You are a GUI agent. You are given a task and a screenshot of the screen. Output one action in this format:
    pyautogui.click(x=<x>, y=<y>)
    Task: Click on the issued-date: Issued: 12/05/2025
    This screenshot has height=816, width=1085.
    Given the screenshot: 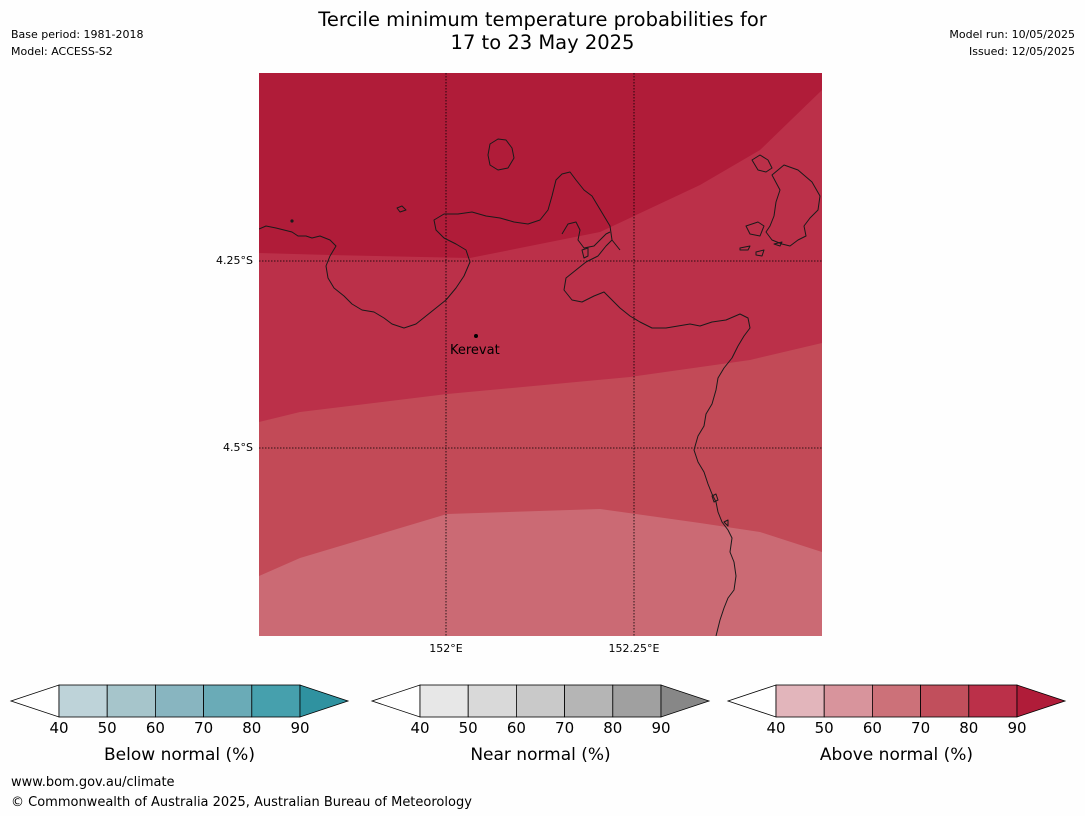 What is the action you would take?
    pyautogui.click(x=1021, y=51)
    